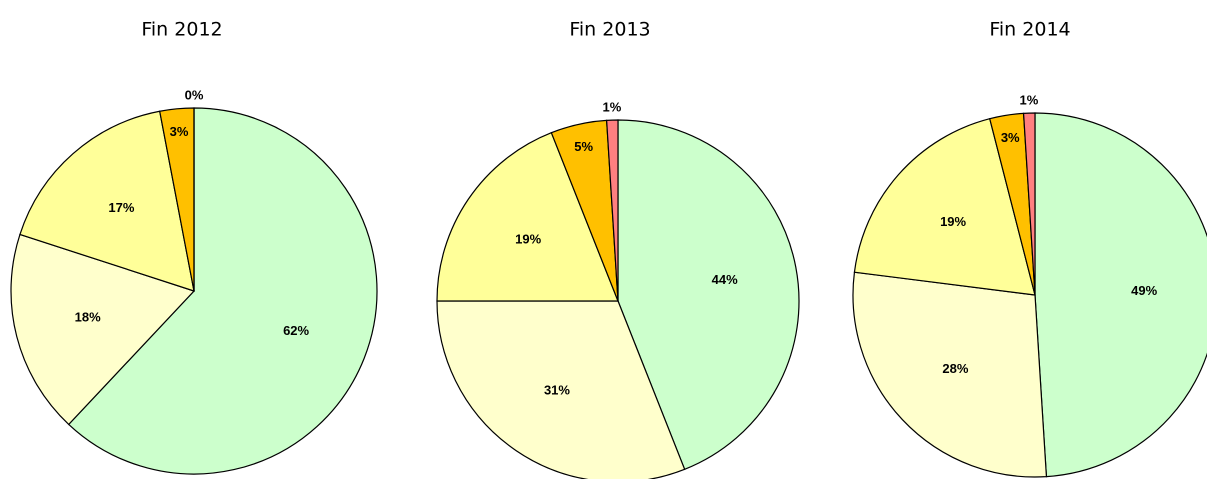  Describe the element at coordinates (181, 30) in the screenshot. I see `chart-title: Fin 2012` at that location.